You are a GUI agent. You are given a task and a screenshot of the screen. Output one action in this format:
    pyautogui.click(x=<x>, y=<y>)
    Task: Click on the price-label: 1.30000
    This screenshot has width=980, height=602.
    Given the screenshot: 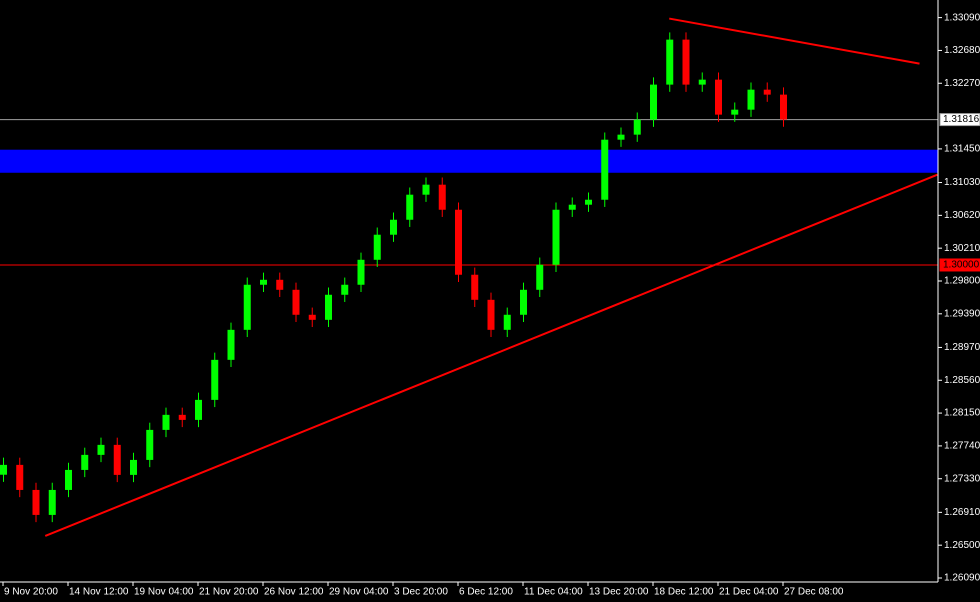 What is the action you would take?
    pyautogui.click(x=961, y=265)
    